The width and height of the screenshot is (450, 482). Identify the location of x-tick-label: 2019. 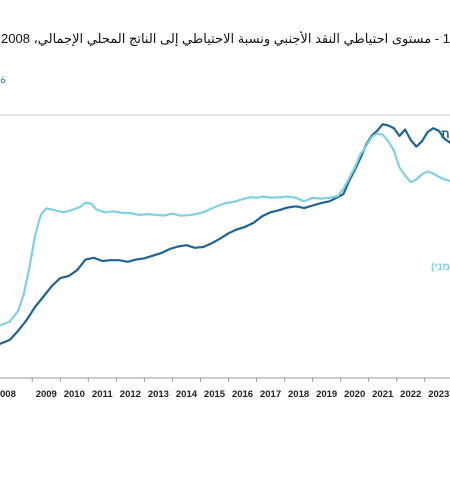
(326, 394).